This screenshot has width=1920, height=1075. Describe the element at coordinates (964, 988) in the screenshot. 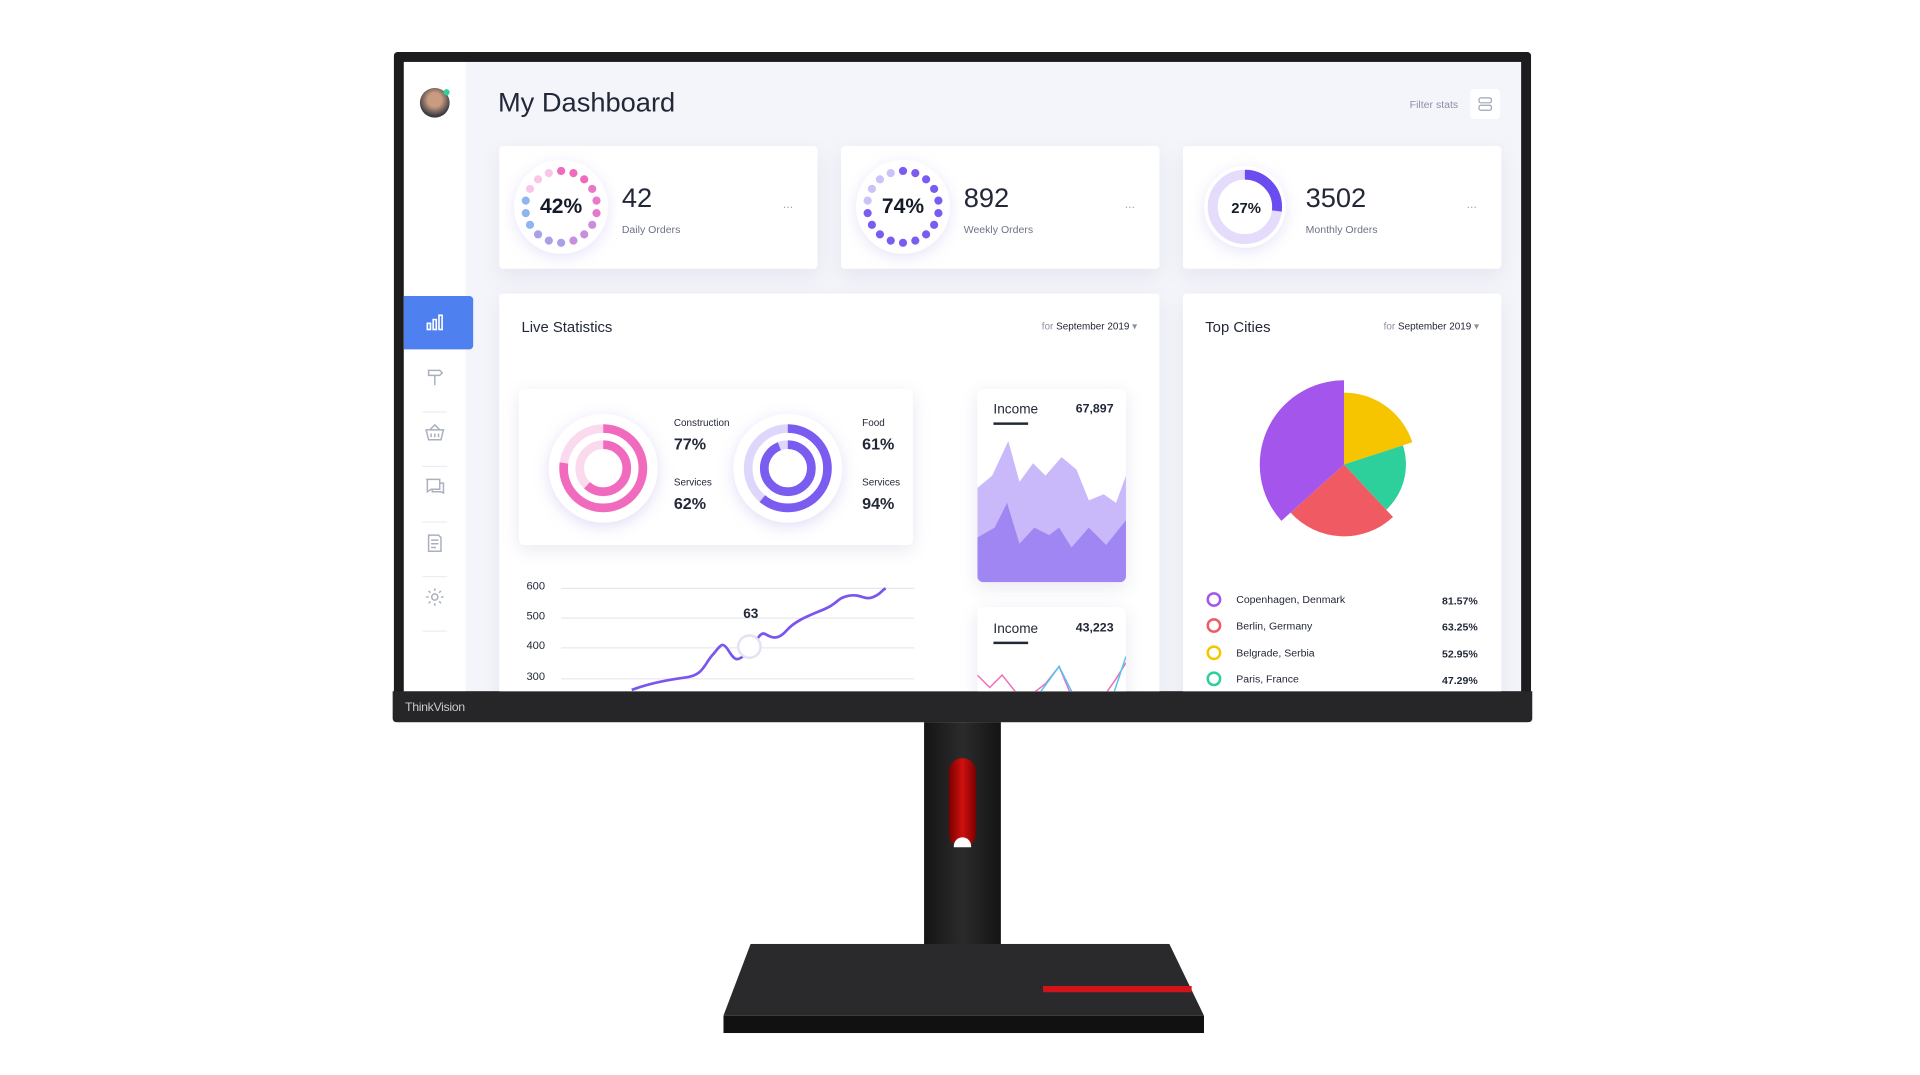

I see `monitor-stand-base` at that location.